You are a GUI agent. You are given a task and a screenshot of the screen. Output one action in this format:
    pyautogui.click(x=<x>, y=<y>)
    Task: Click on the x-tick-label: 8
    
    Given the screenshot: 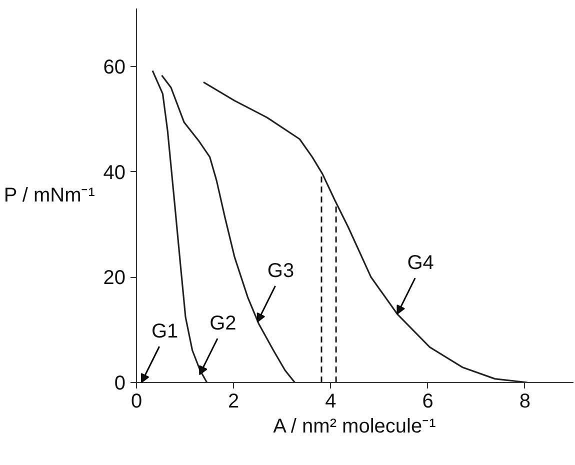 What is the action you would take?
    pyautogui.click(x=525, y=401)
    